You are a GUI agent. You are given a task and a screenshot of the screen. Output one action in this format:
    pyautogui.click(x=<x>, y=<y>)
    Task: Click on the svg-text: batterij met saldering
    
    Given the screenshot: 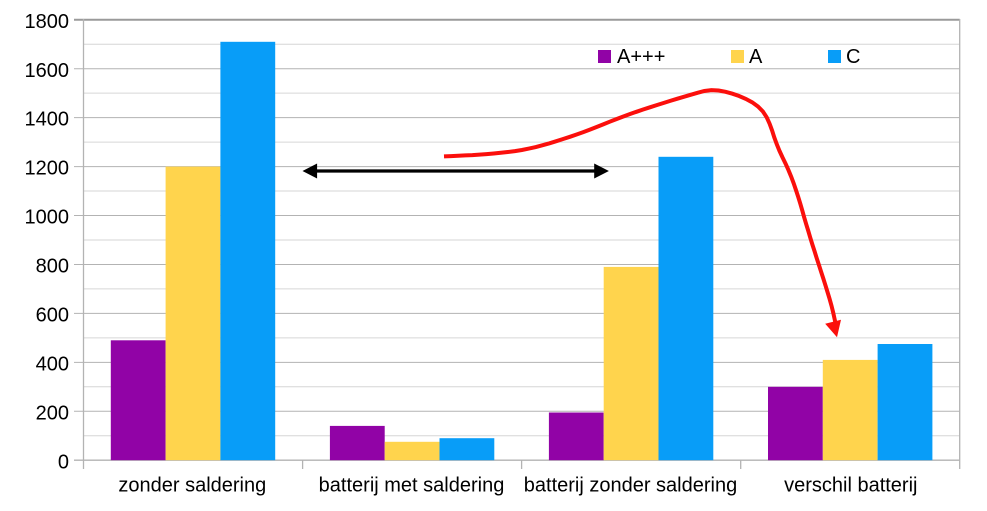 What is the action you would take?
    pyautogui.click(x=412, y=486)
    